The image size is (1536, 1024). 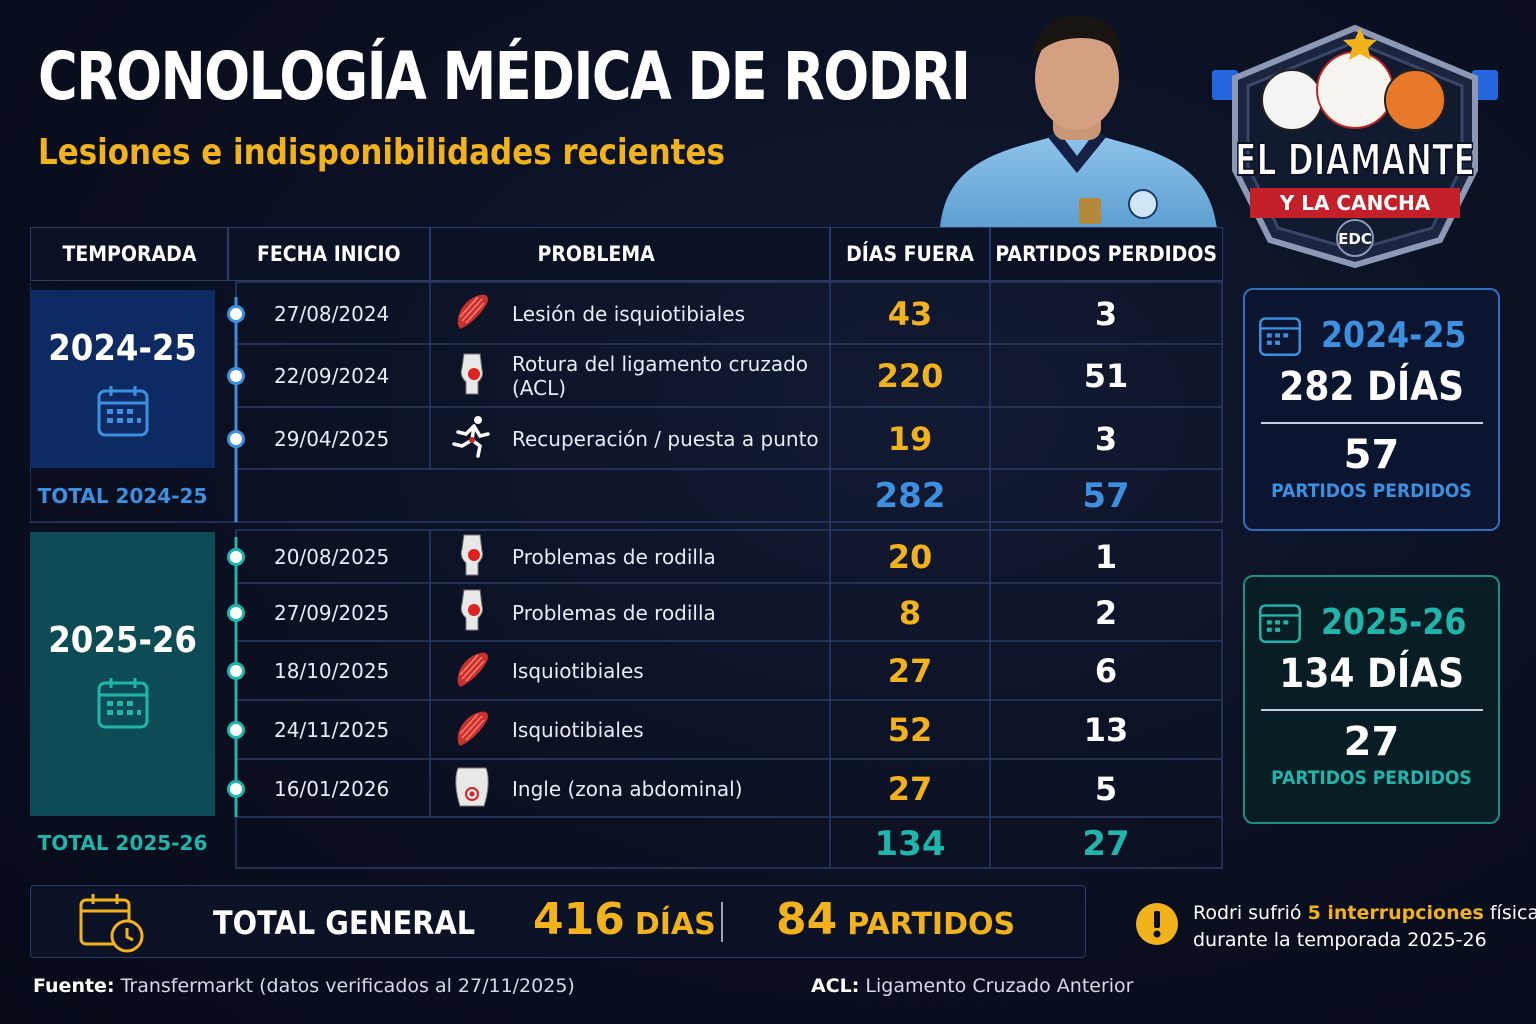 I want to click on note-highlight: 5 interrupciones, so click(x=1395, y=913).